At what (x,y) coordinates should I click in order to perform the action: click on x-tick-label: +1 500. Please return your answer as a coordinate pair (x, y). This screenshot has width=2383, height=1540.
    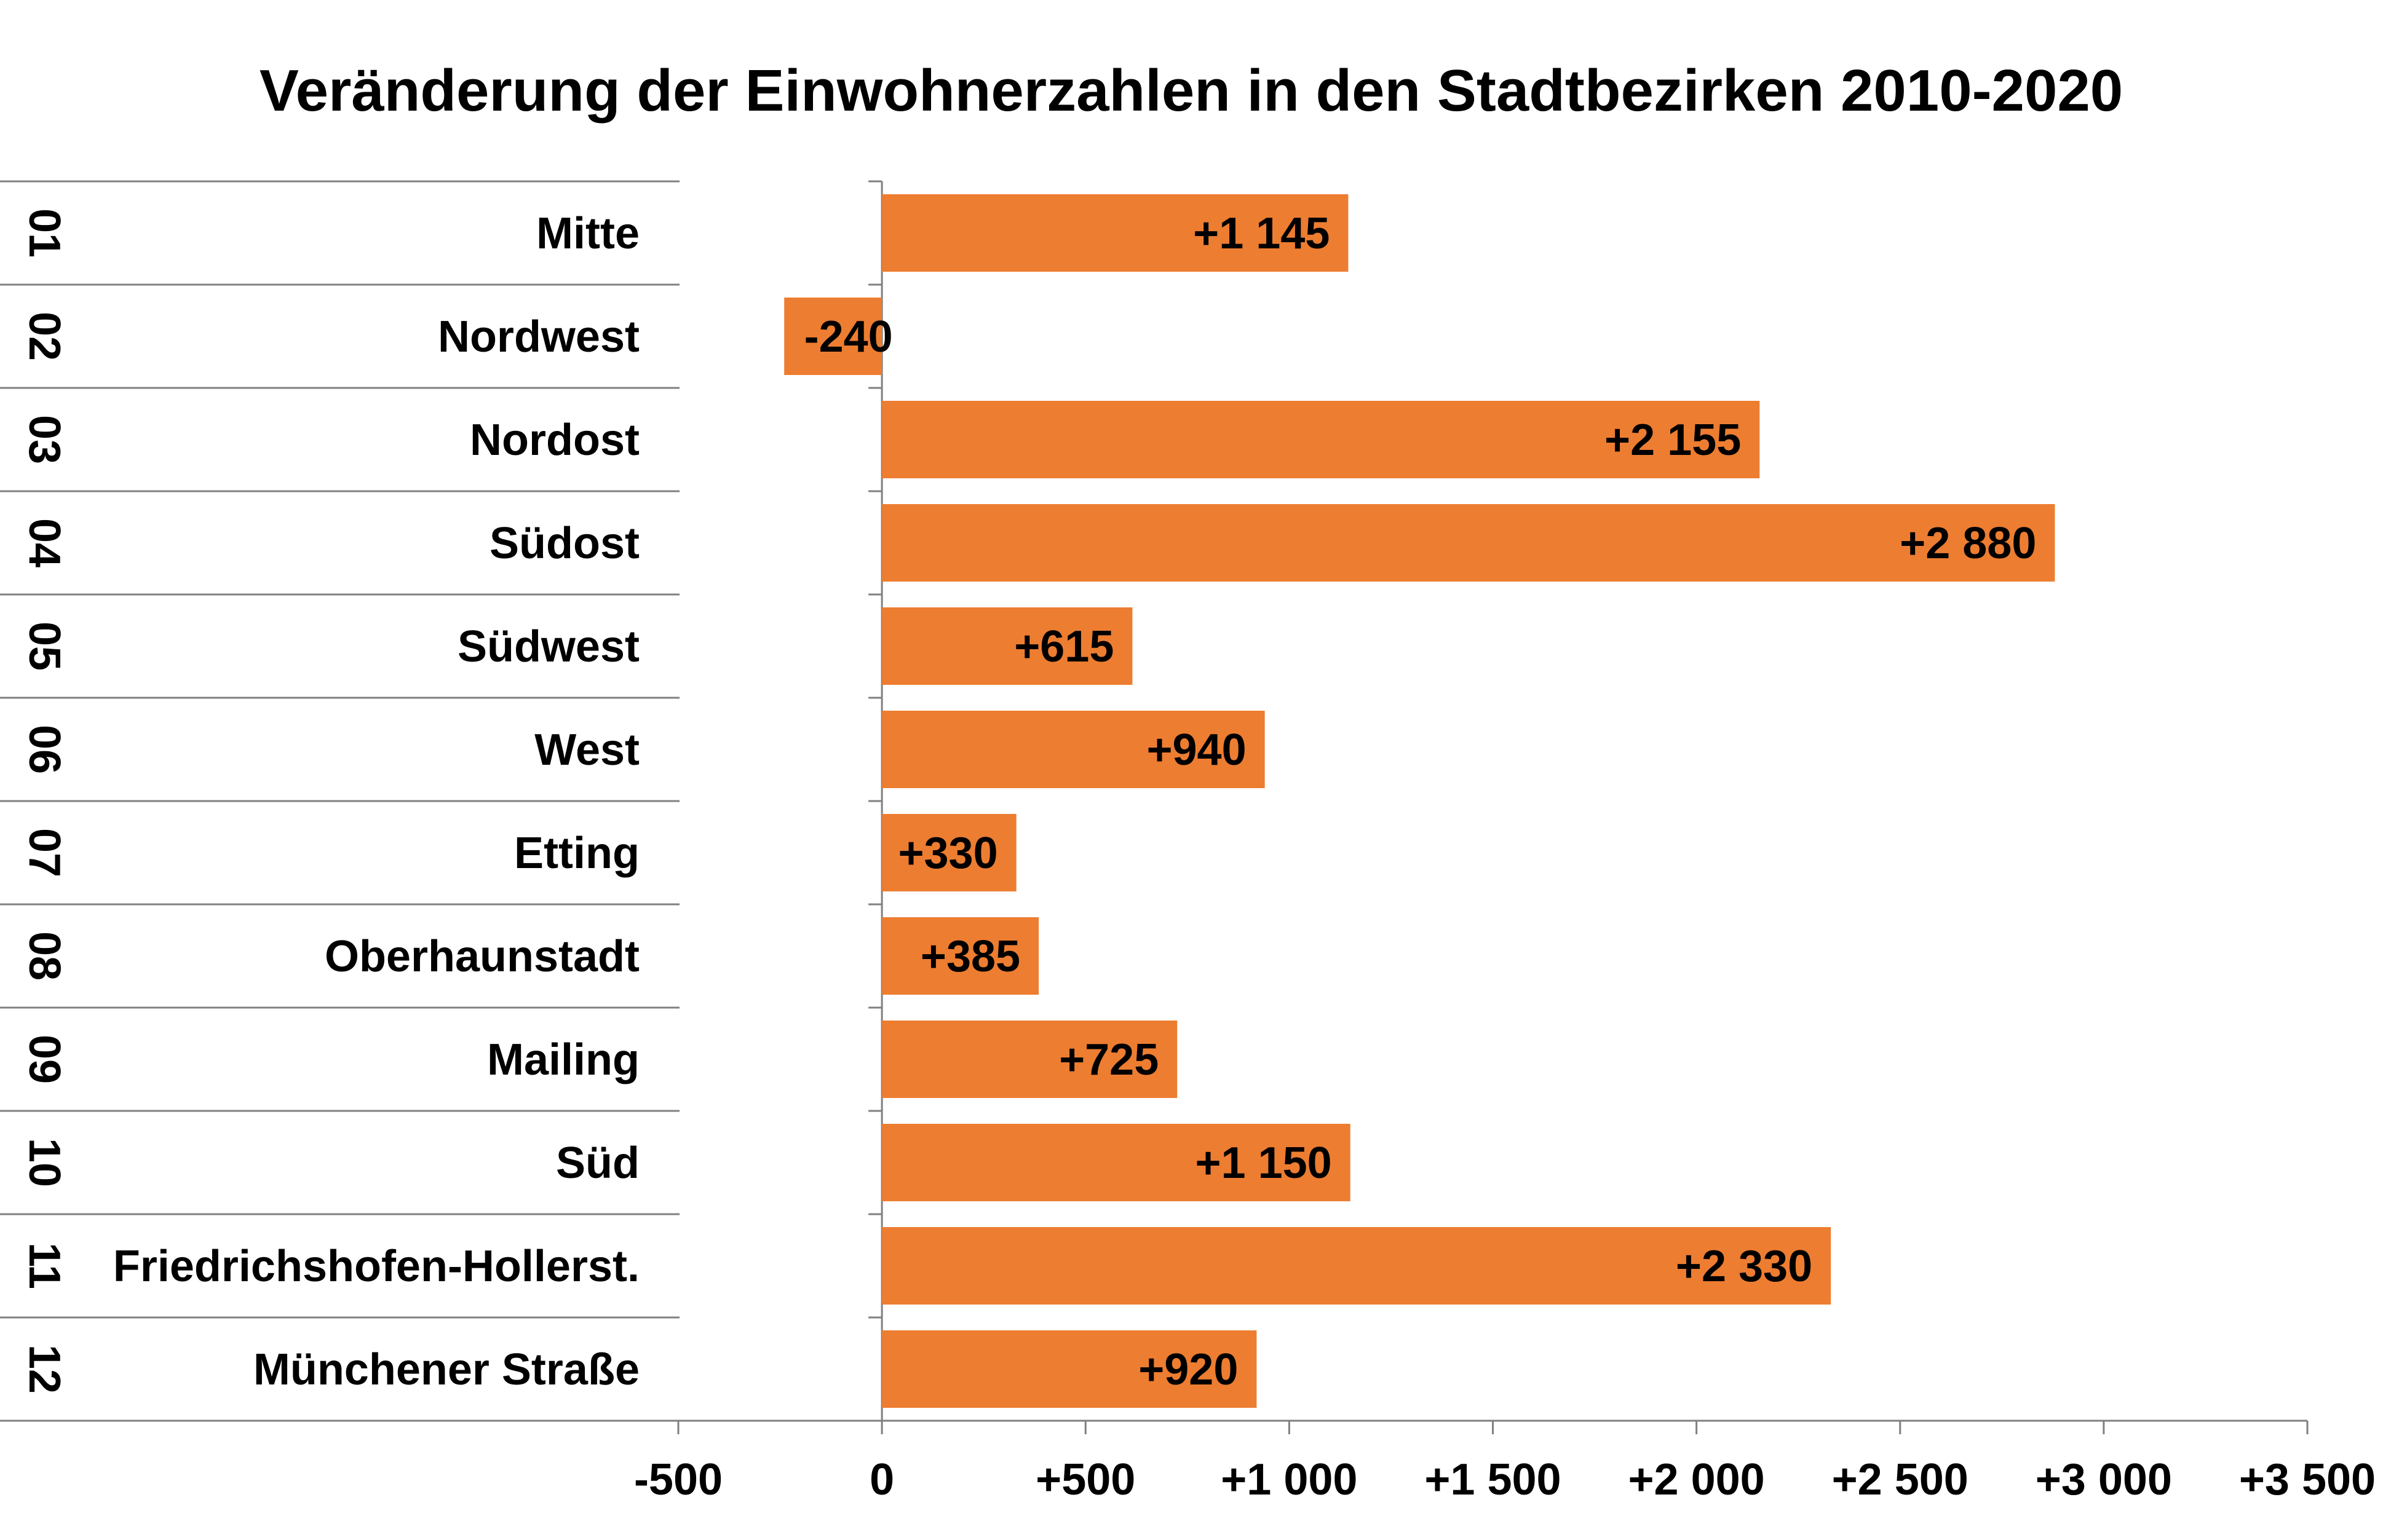
    Looking at the image, I should click on (1492, 1480).